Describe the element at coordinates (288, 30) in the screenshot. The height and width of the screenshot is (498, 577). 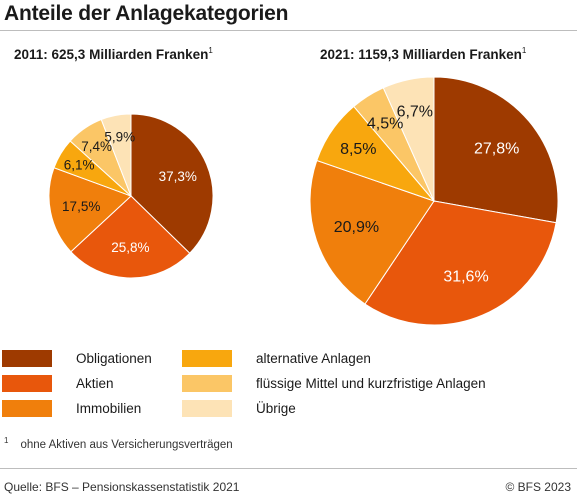
I see `title-divider` at that location.